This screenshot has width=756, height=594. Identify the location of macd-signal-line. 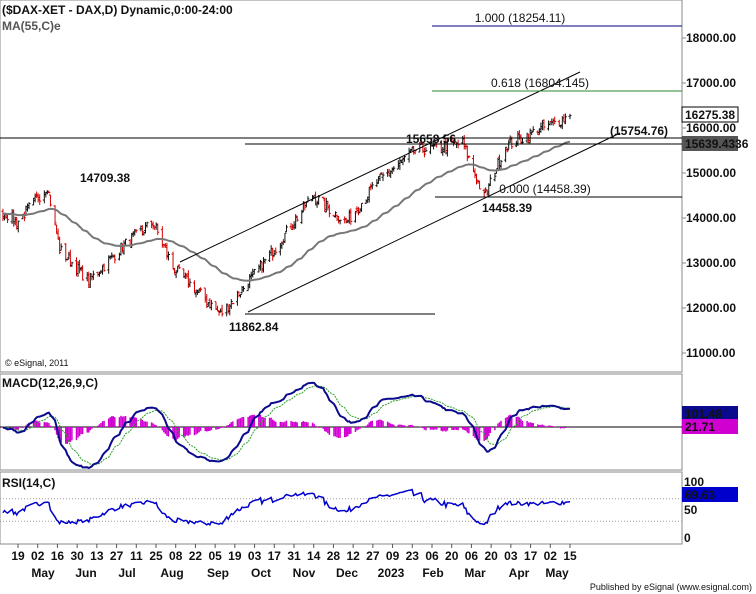
(286, 425).